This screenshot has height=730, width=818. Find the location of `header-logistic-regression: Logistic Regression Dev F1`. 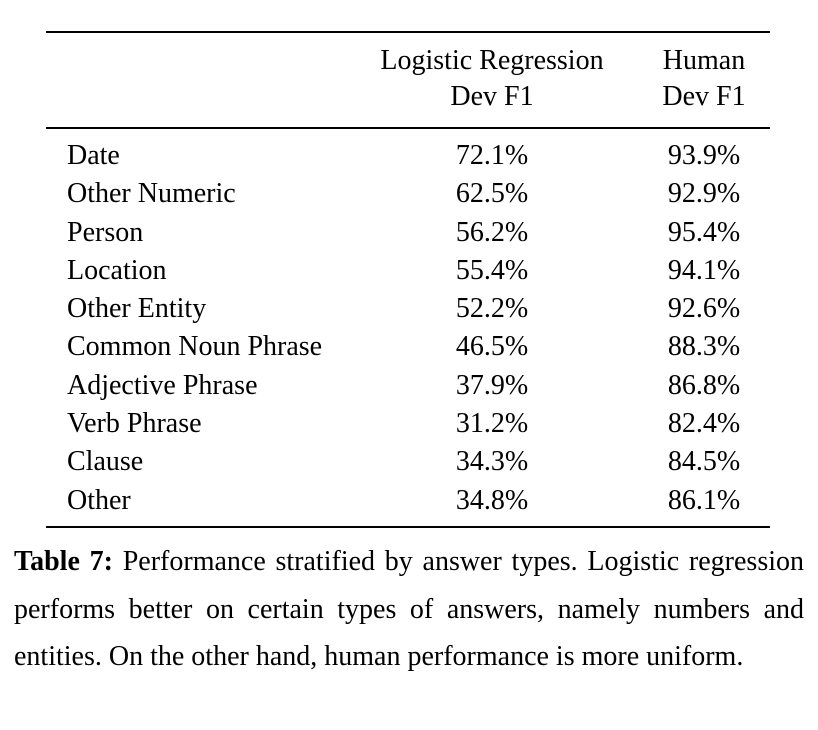

header-logistic-regression: Logistic Regression Dev F1 is located at coordinates (492, 79).